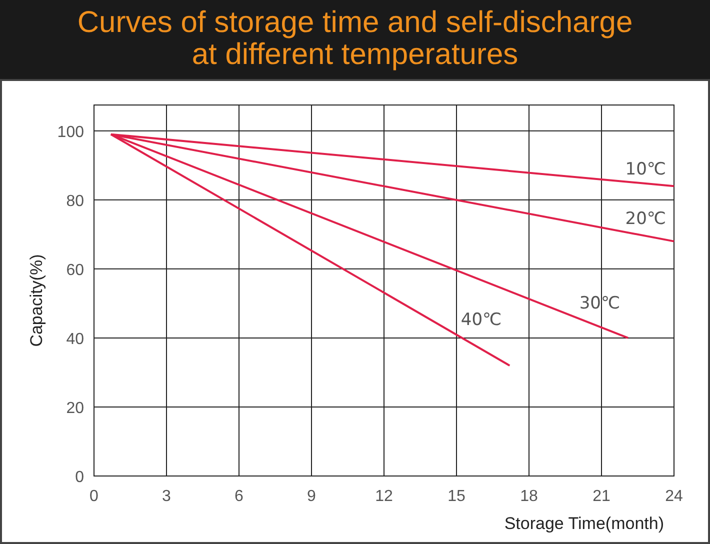 The image size is (710, 544). What do you see at coordinates (239, 496) in the screenshot?
I see `x-tick-label: 6` at bounding box center [239, 496].